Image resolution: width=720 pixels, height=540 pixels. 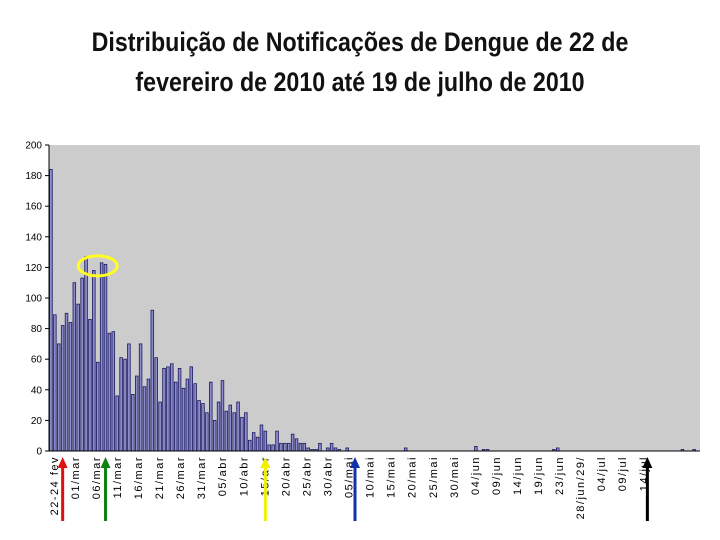 I want to click on x-tick-label-18: 25/mai, so click(x=434, y=477).